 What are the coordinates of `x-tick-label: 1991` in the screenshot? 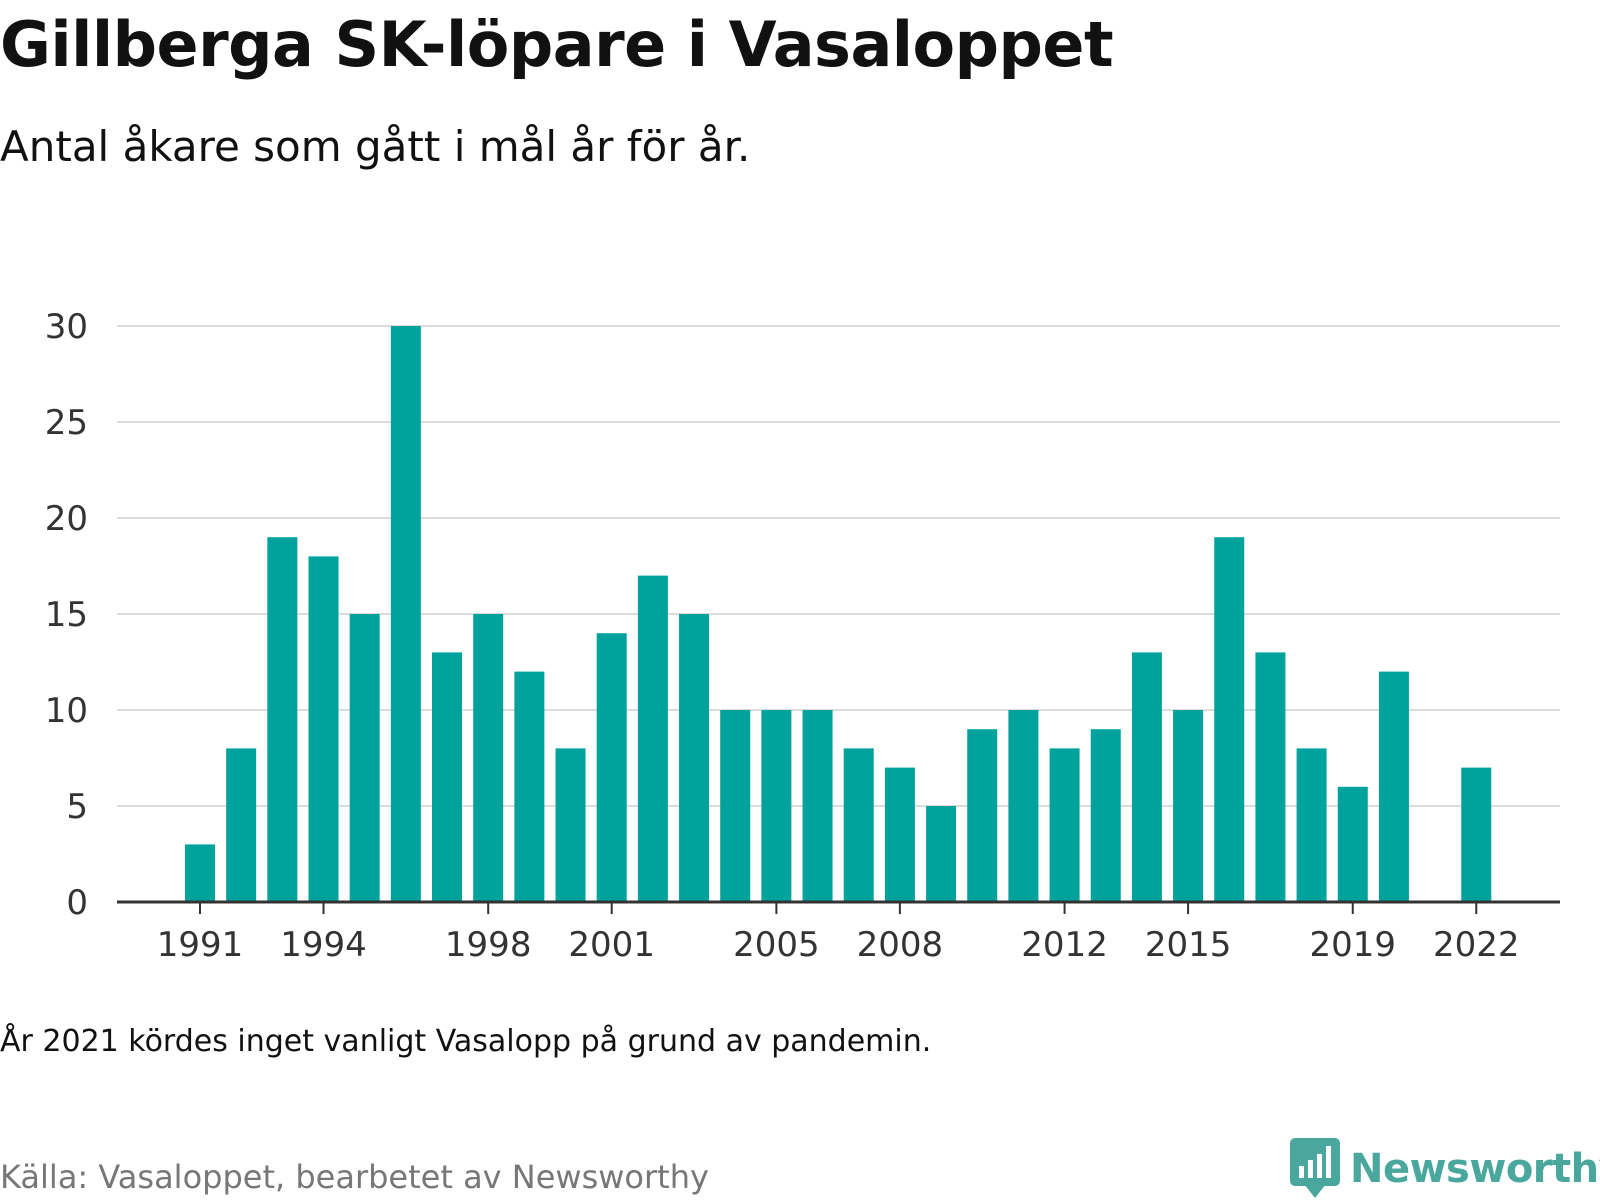 It's located at (200, 945).